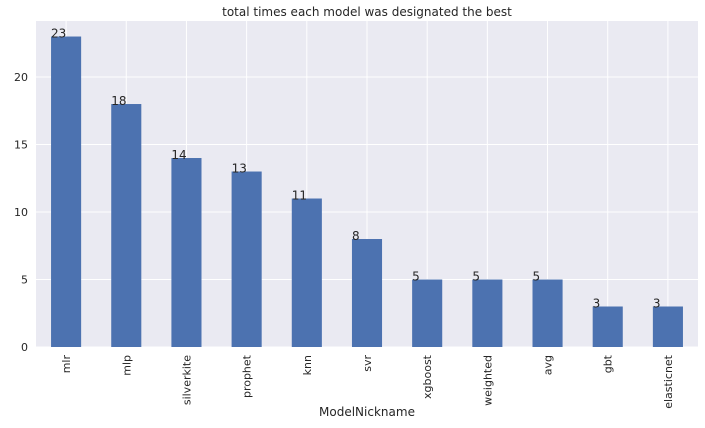 This screenshot has height=428, width=705. I want to click on data-label-xgboost: 5, so click(416, 277).